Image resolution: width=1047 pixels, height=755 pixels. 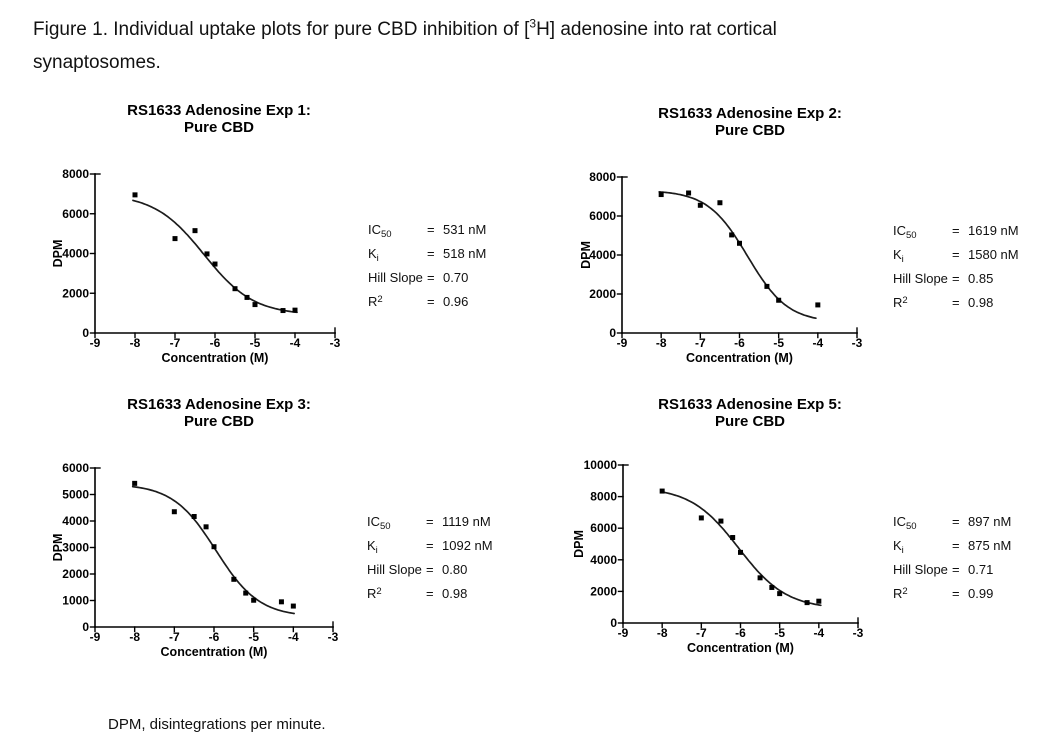 What do you see at coordinates (990, 521) in the screenshot?
I see `stat-value: 897 nM` at bounding box center [990, 521].